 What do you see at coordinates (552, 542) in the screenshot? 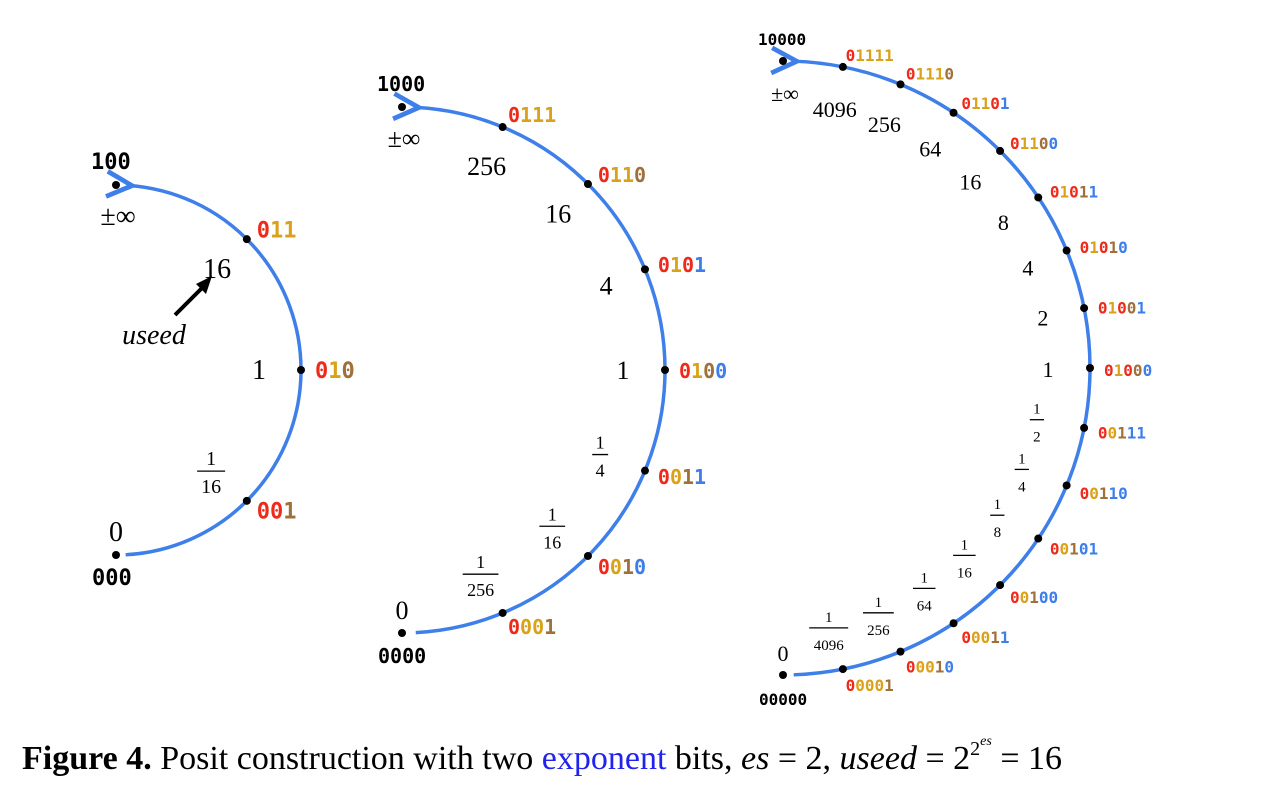
I see `value-4bit-5-den: 16` at bounding box center [552, 542].